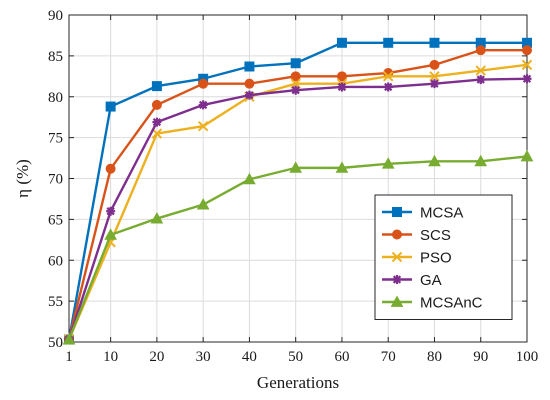 The height and width of the screenshot is (400, 550). Describe the element at coordinates (55, 302) in the screenshot. I see `y-tick-label: 55` at that location.